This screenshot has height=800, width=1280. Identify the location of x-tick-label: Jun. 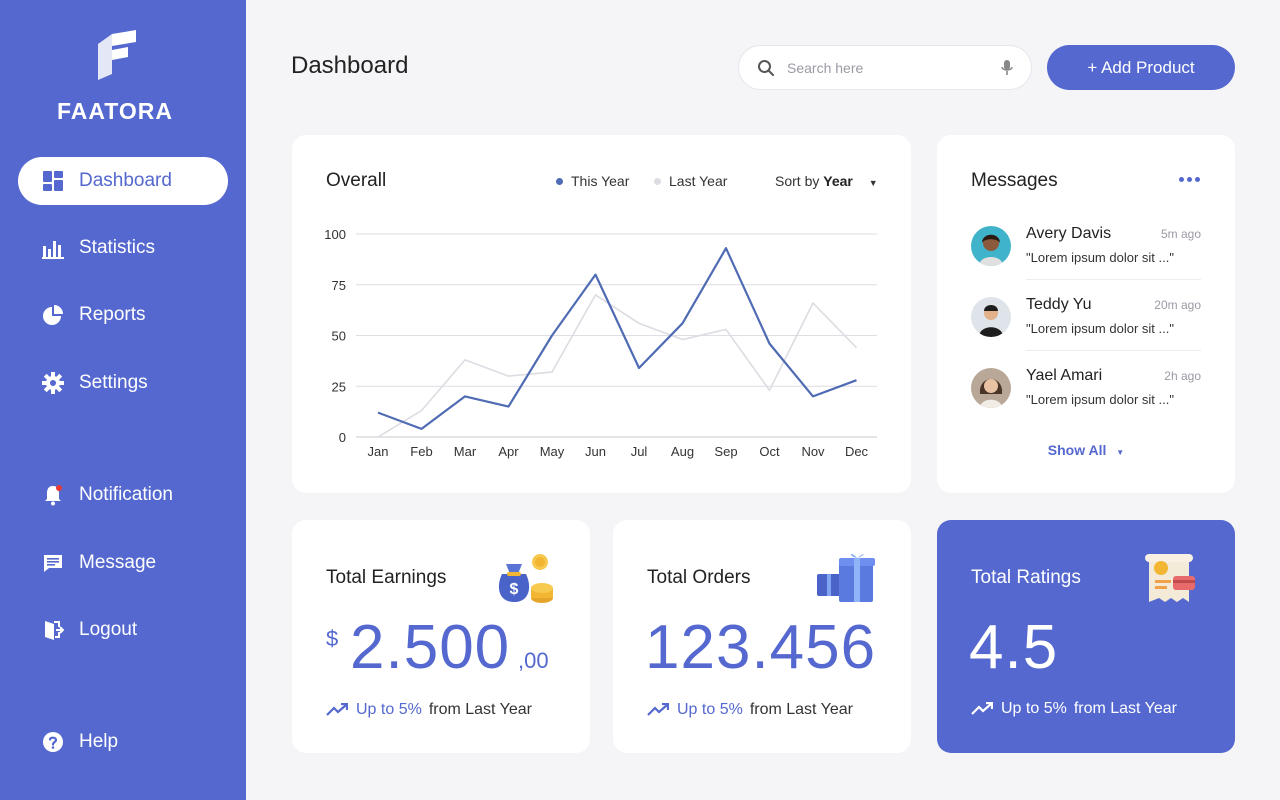
(595, 451).